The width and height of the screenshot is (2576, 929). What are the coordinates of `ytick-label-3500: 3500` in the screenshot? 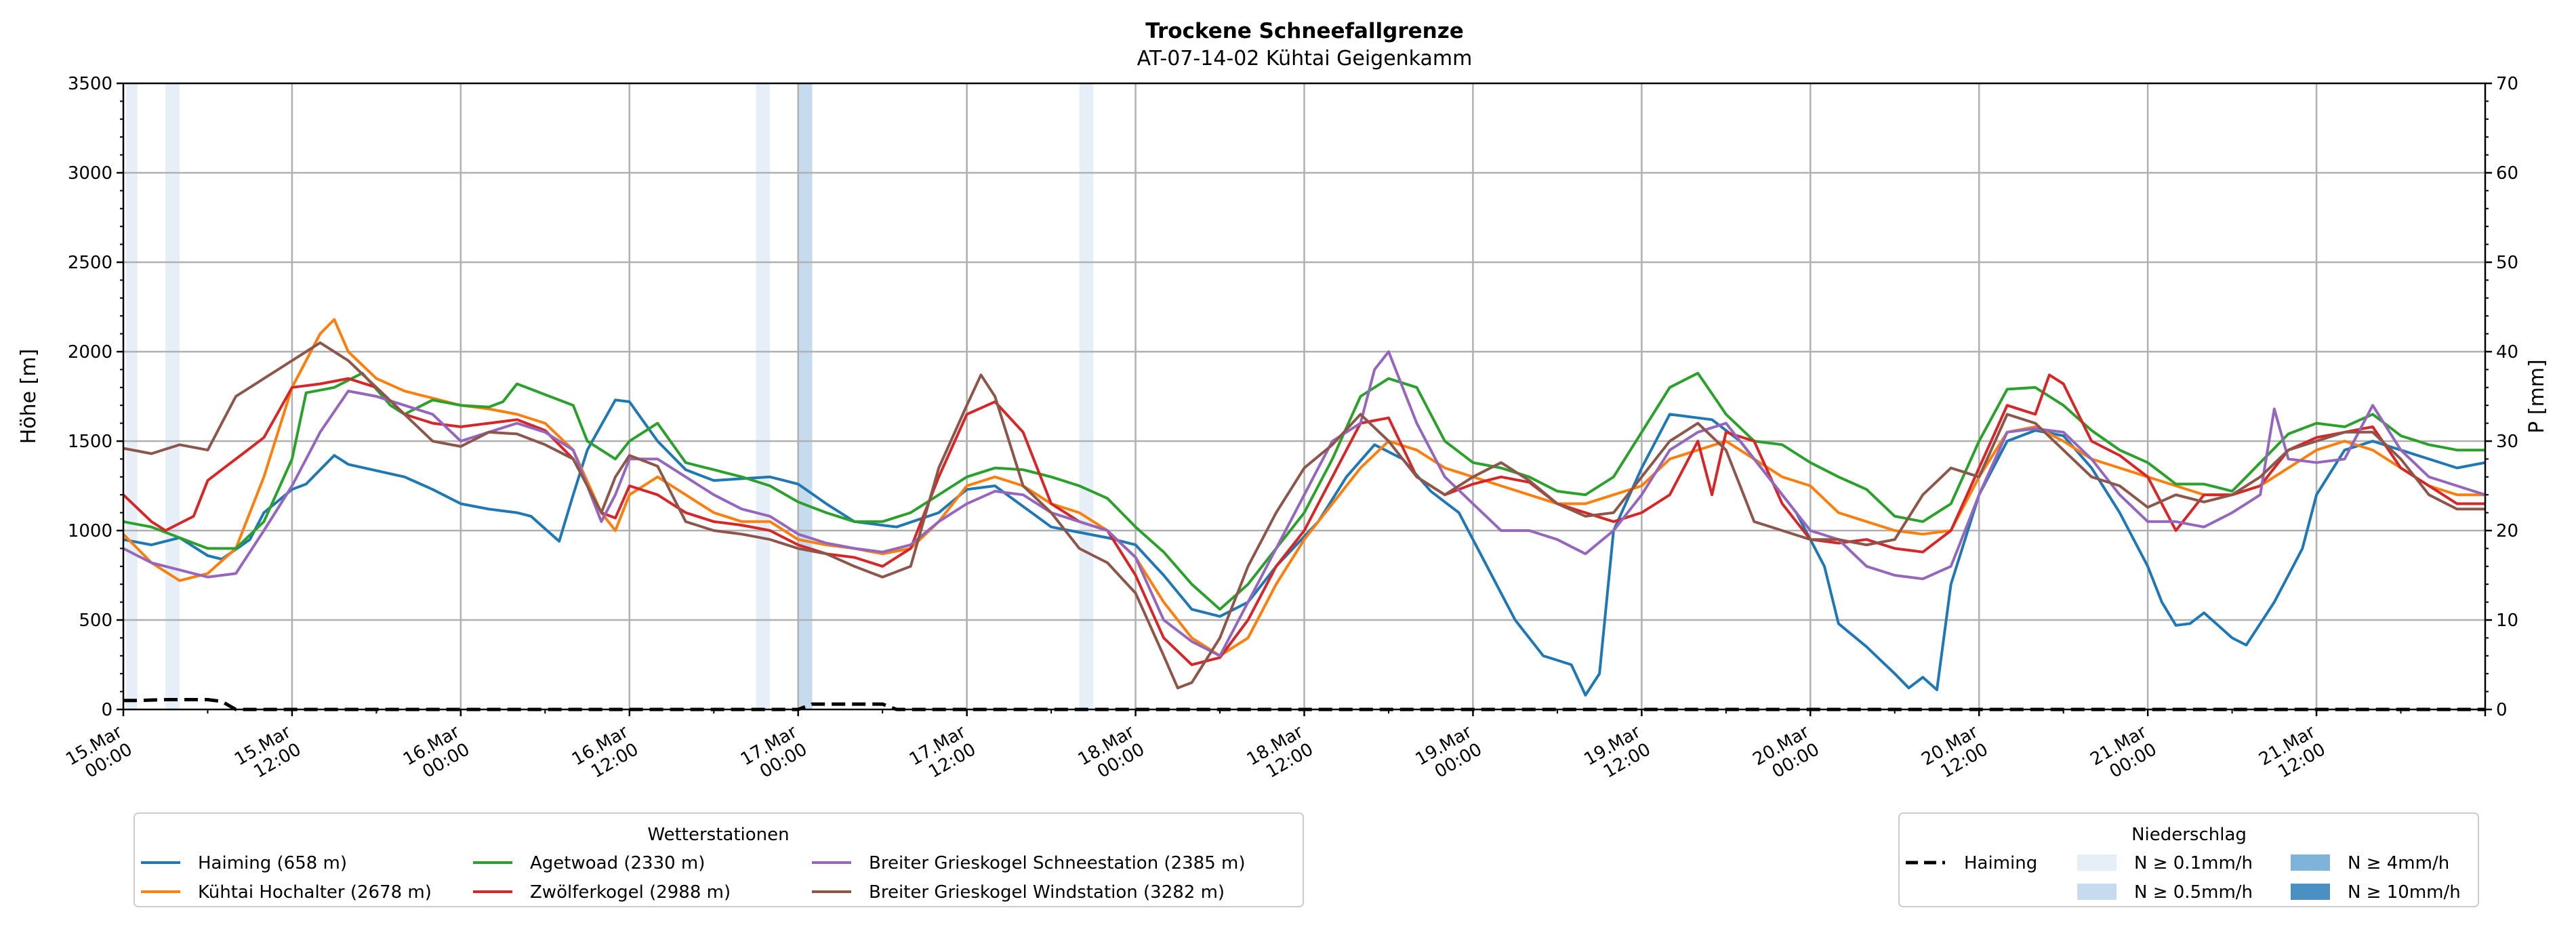 It's located at (90, 84).